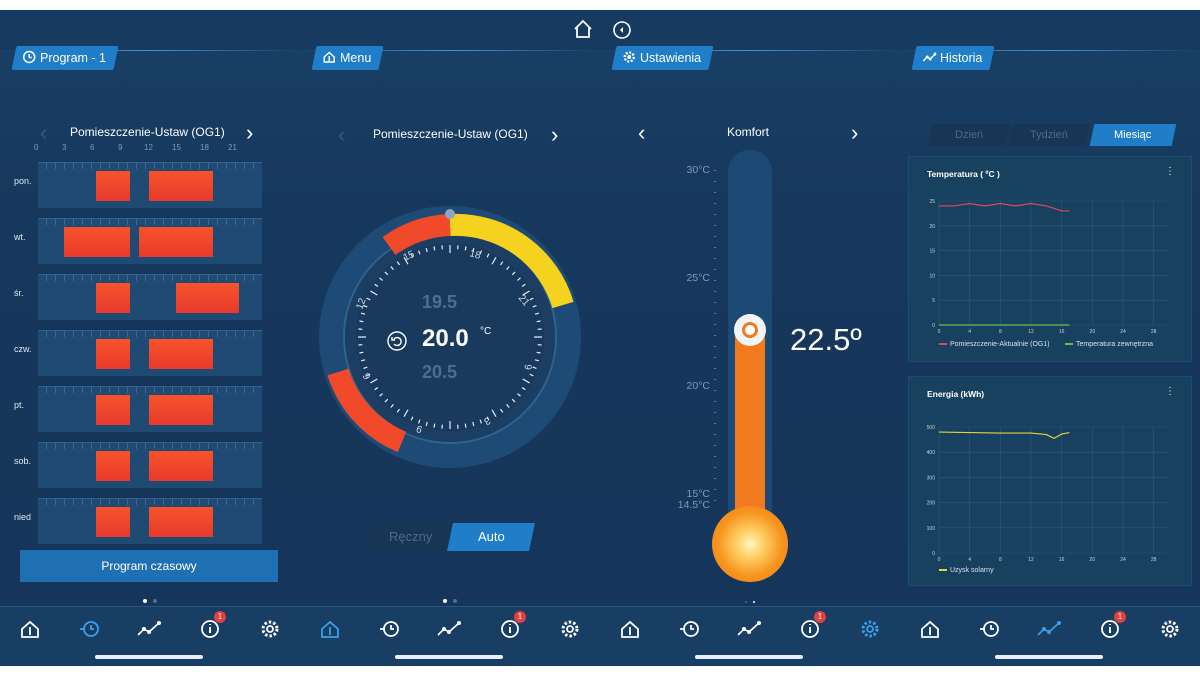 This screenshot has width=1200, height=675. I want to click on day-row-thu: czw., so click(136, 353).